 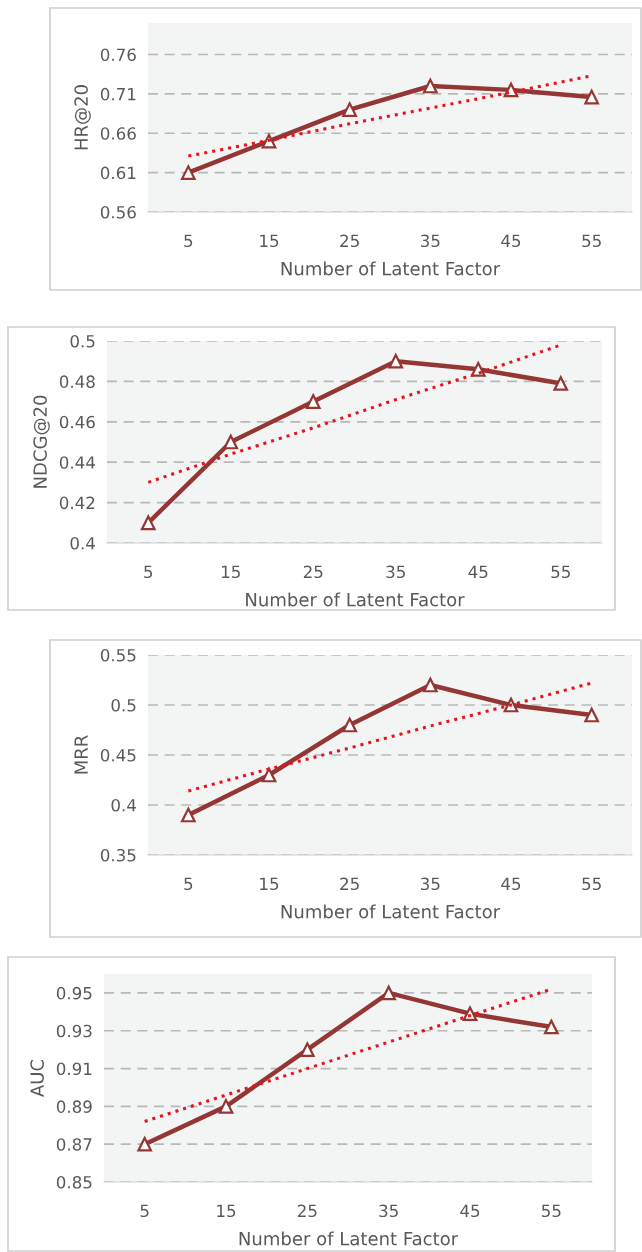 What do you see at coordinates (118, 655) in the screenshot?
I see `y-tick-label: 0.55` at bounding box center [118, 655].